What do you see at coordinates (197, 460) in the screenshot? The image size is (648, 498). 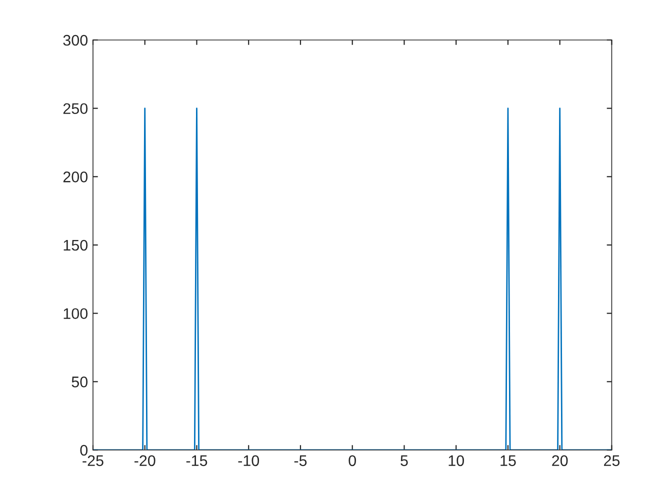 I see `x-tick-label: -15` at bounding box center [197, 460].